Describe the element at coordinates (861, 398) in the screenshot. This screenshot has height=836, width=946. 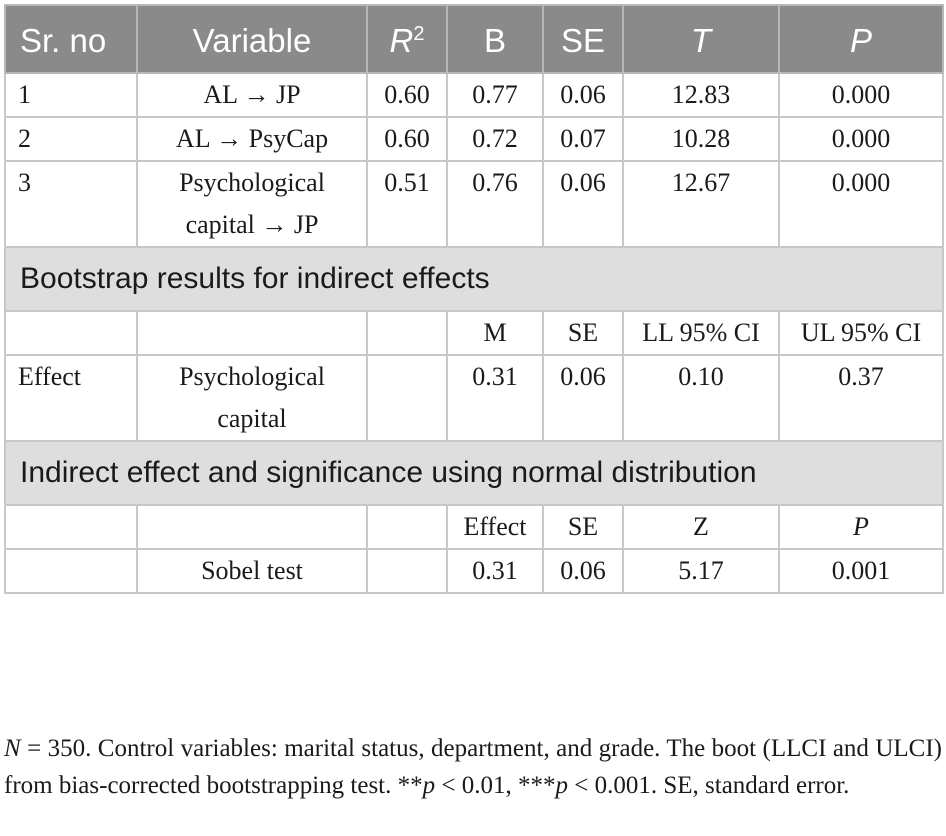
I see `cell-ul: 0.37` at that location.